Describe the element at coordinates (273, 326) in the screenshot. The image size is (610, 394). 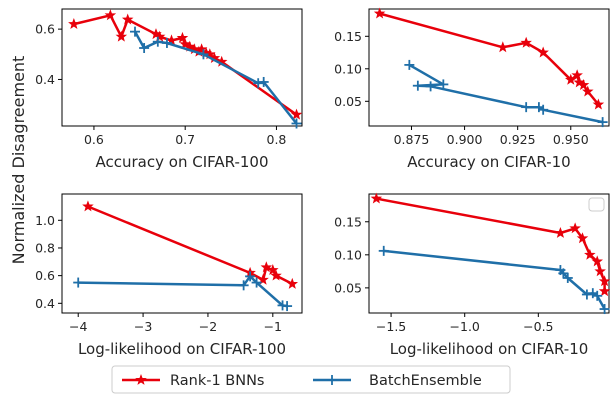
I see `x-tick-label: −1` at that location.